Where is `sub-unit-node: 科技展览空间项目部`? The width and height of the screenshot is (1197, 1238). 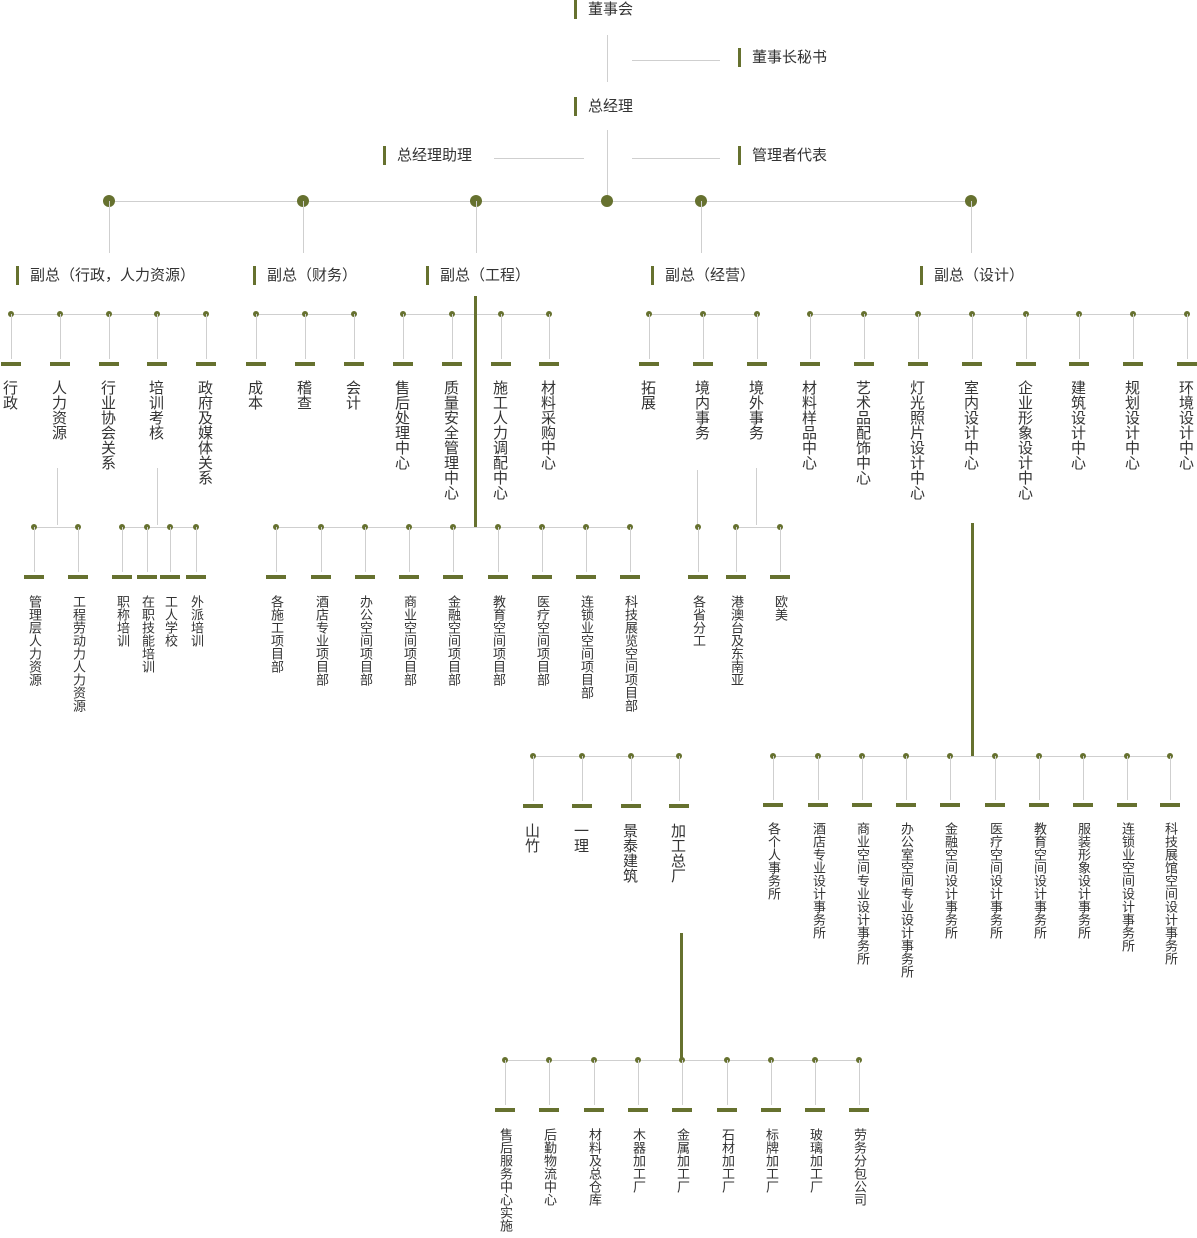 sub-unit-node: 科技展览空间项目部 is located at coordinates (629, 653).